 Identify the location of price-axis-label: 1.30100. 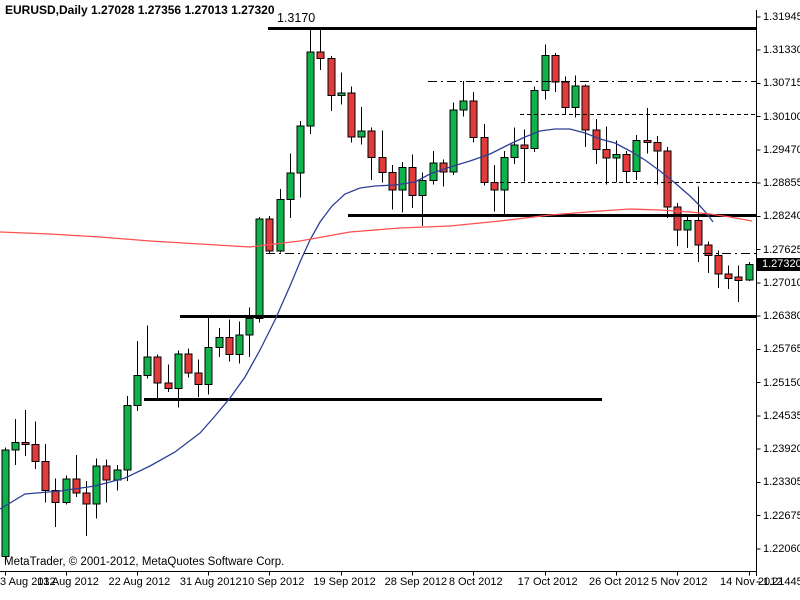
(781, 116).